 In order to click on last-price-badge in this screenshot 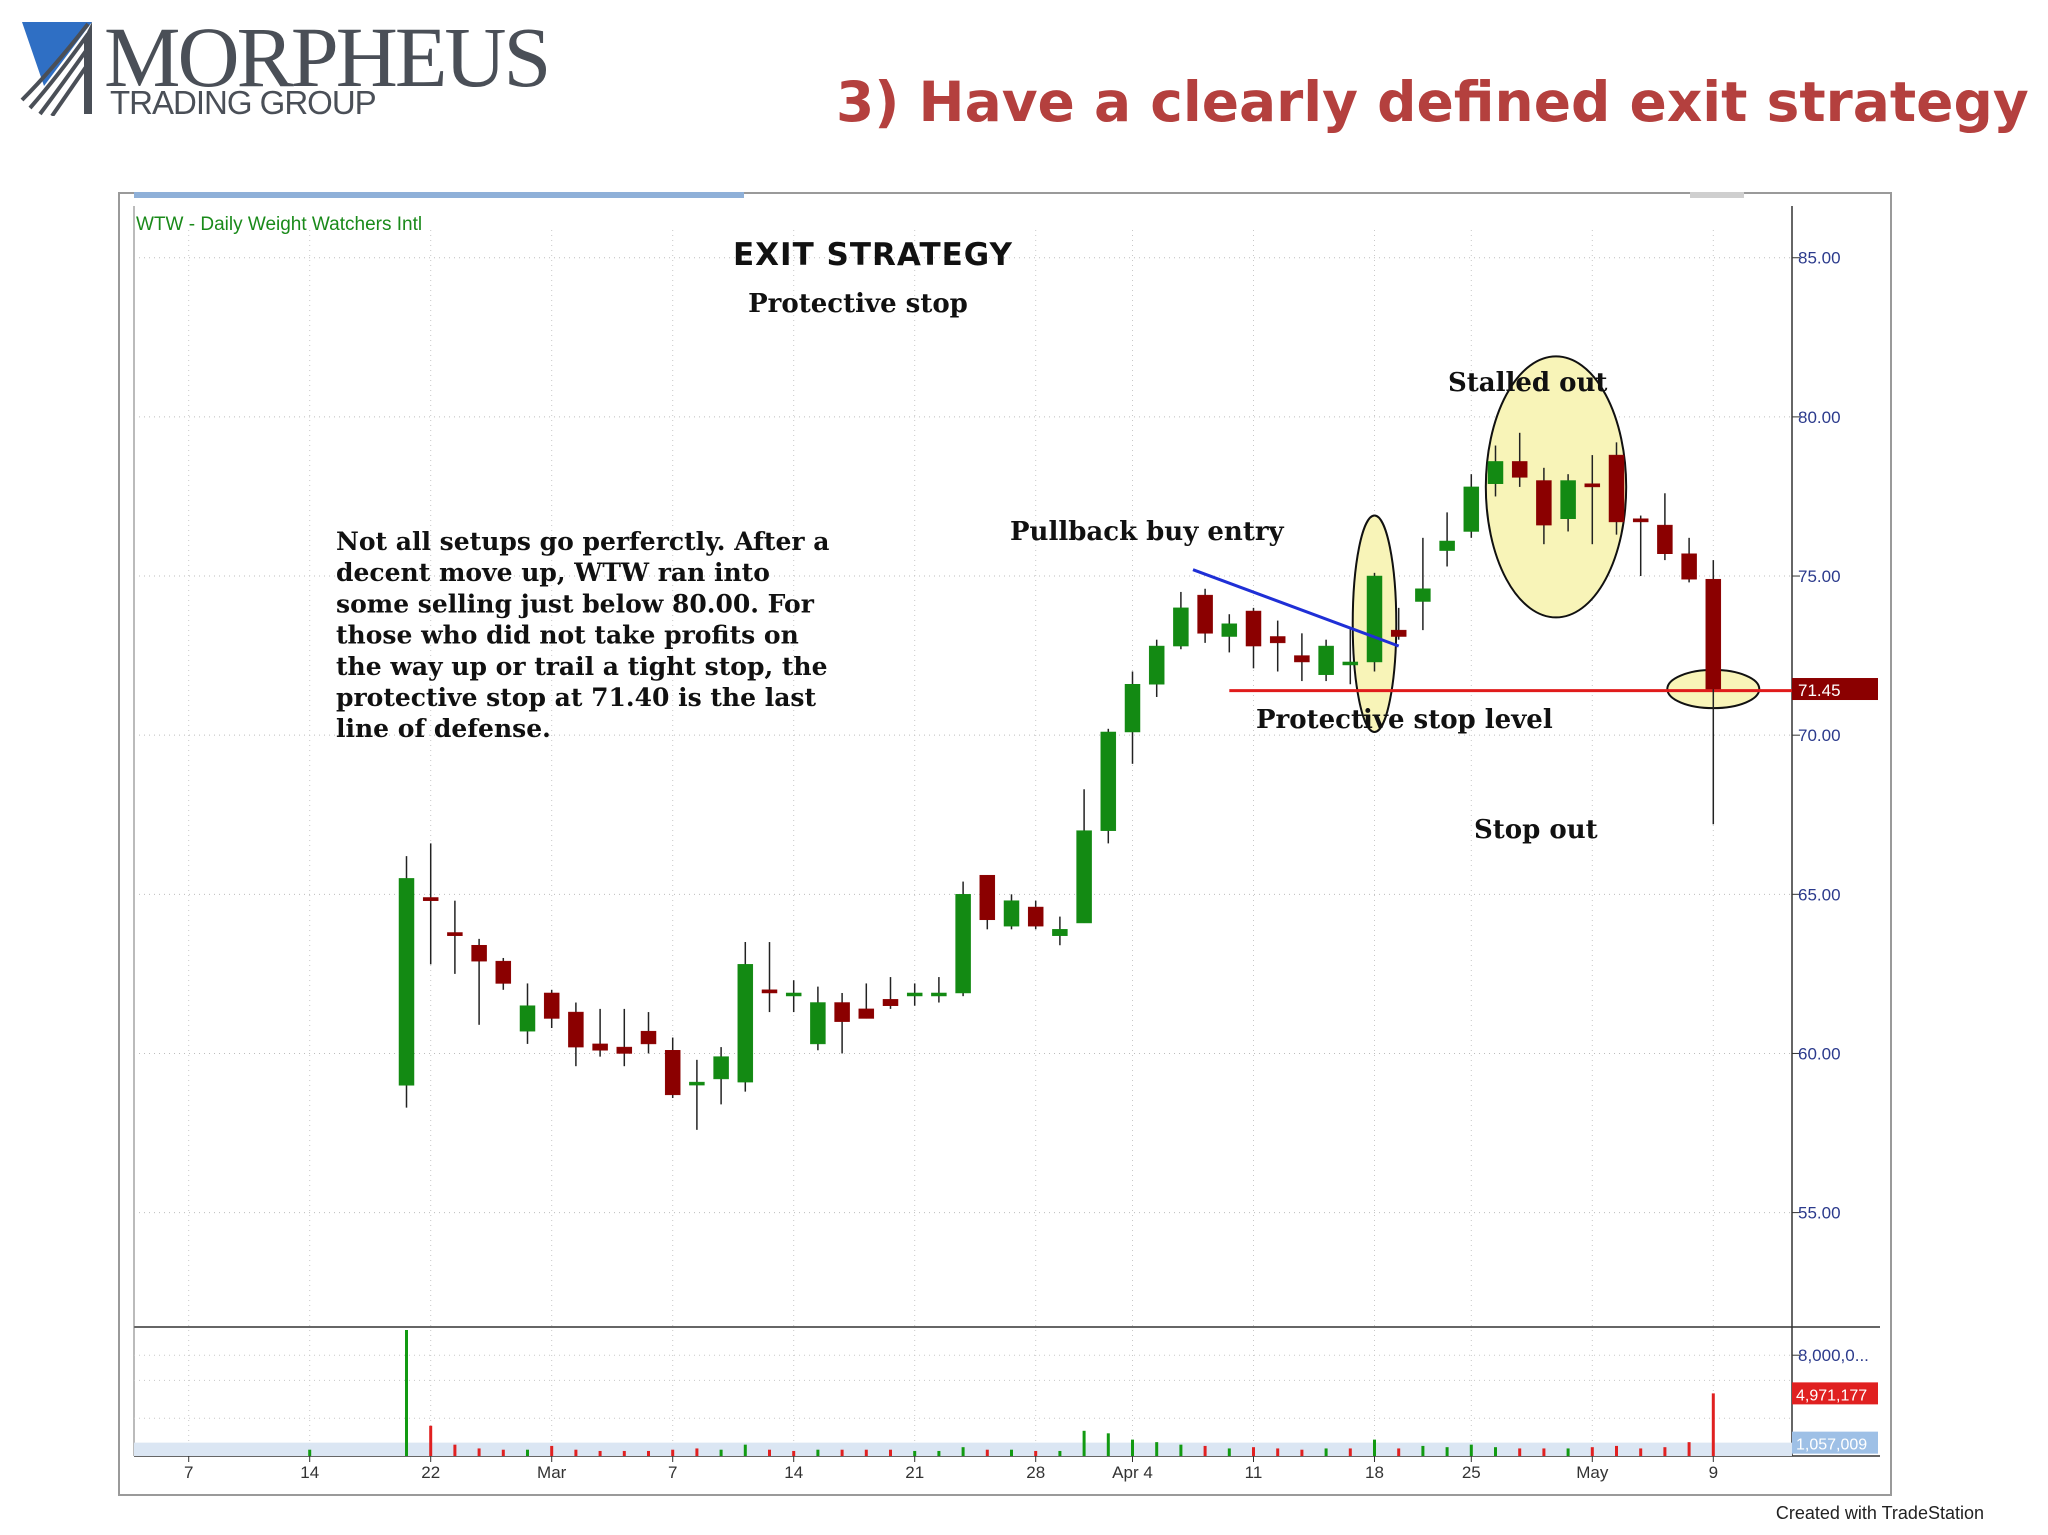, I will do `click(1835, 689)`.